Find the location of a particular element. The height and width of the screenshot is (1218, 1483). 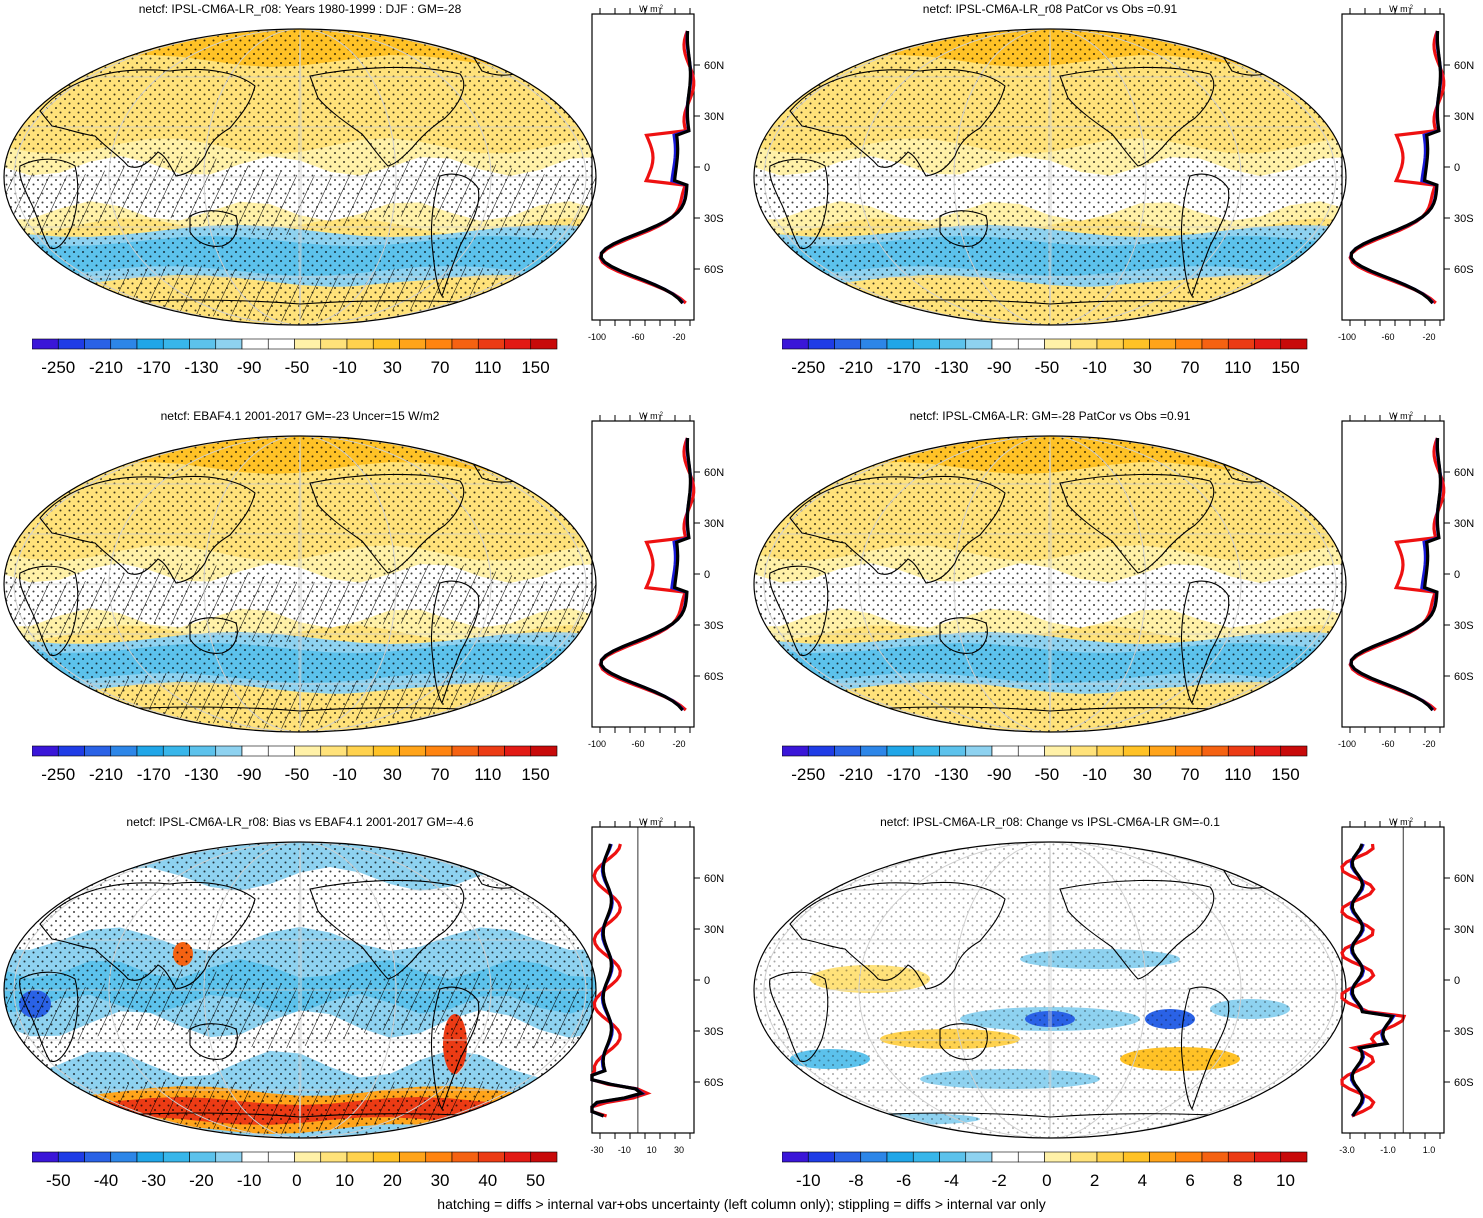

colorbar-label: 20 is located at coordinates (392, 1180).